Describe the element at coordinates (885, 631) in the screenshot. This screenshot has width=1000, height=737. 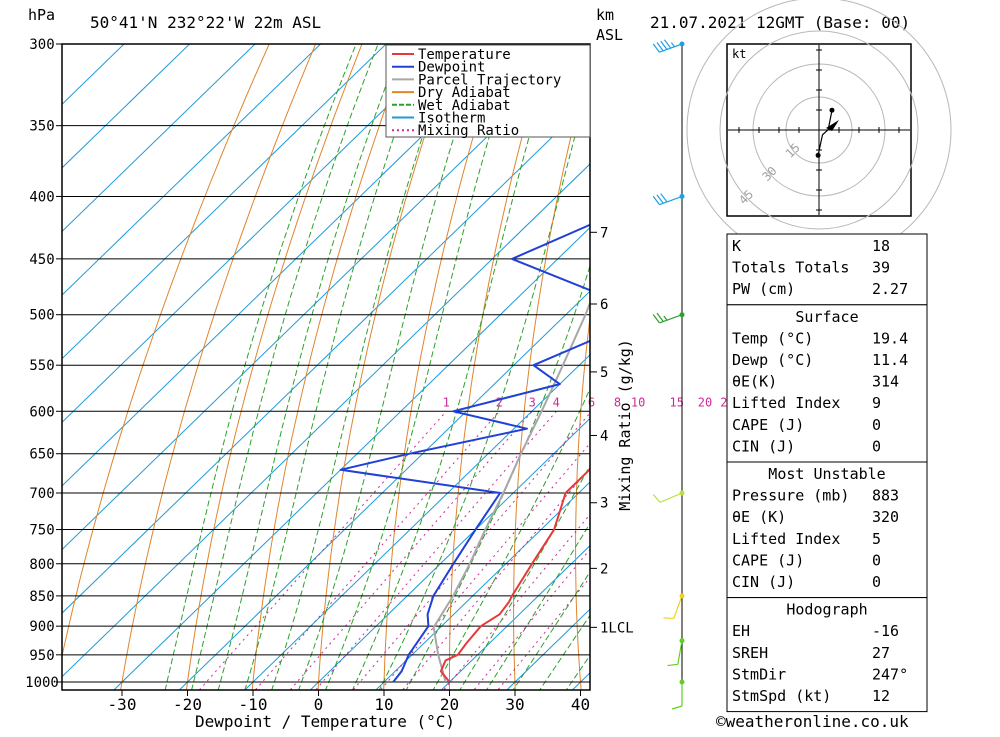
I see `index-value: -16` at that location.